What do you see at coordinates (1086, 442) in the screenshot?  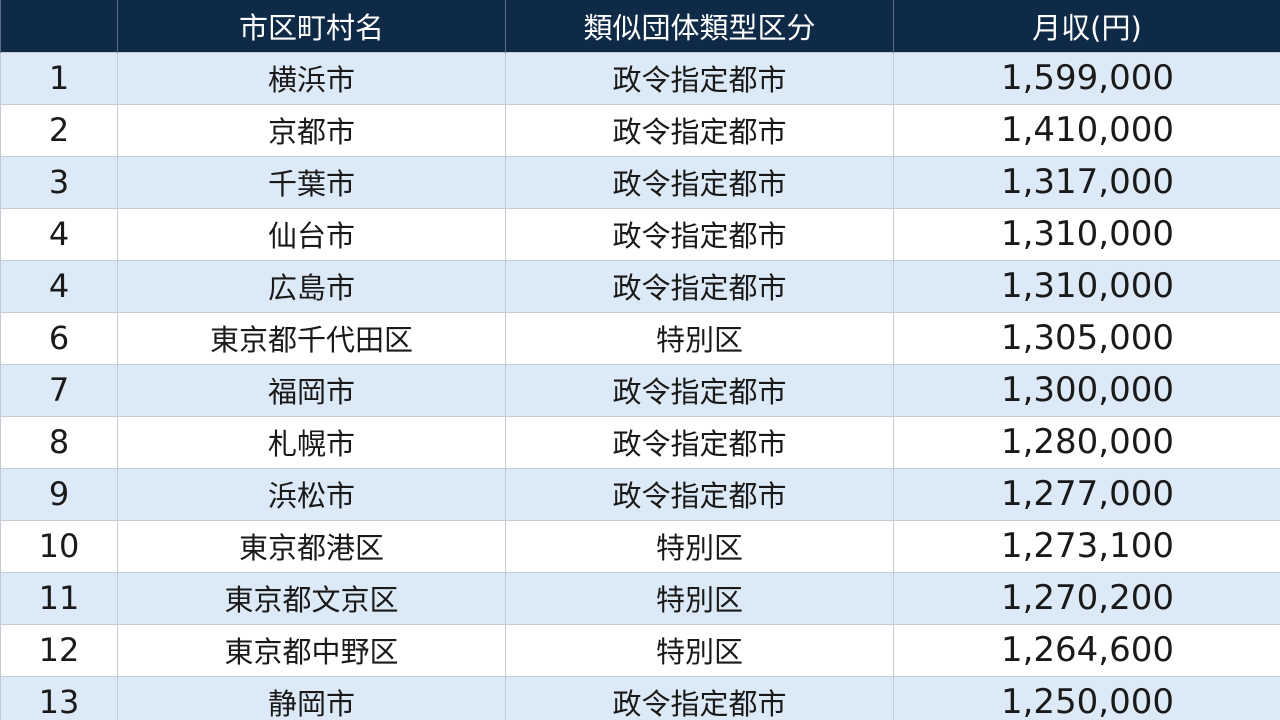 I see `monthly-salary-cell: 1,280,000` at bounding box center [1086, 442].